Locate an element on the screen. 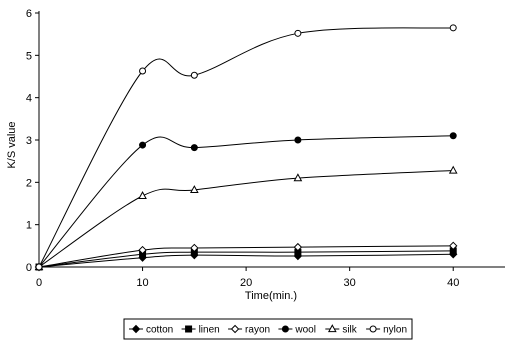  y-tick-label: 0 is located at coordinates (29, 268).